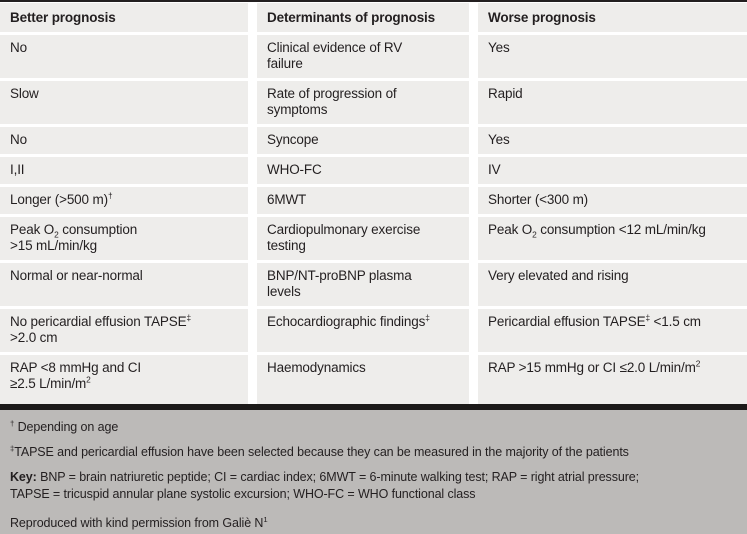  I want to click on table-cell-better-row9: RAP <8 mmHg and CI ≥2.5 L/min/m2, so click(124, 379).